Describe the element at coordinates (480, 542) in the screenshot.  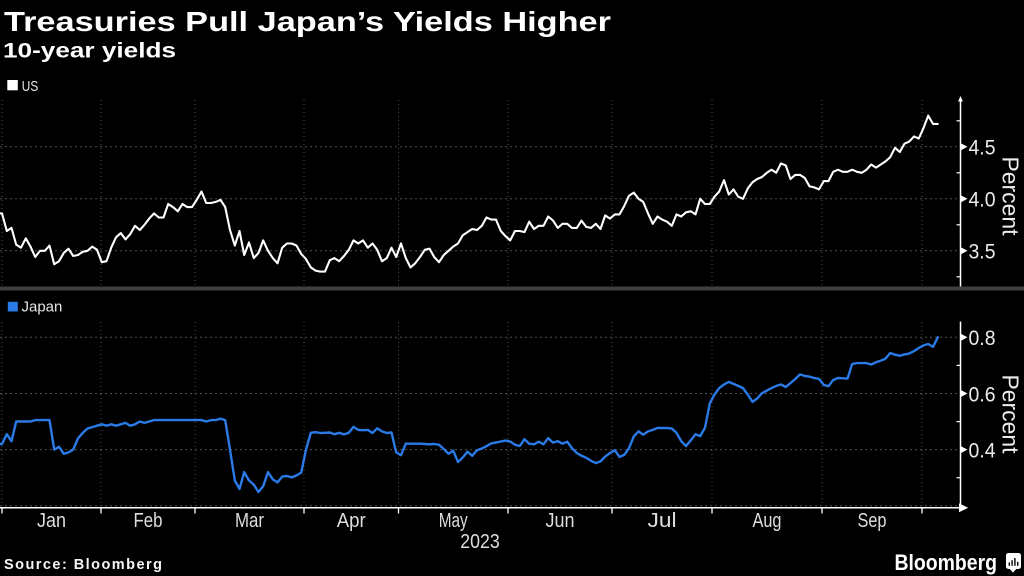
I see `svg-text: 2023` at that location.